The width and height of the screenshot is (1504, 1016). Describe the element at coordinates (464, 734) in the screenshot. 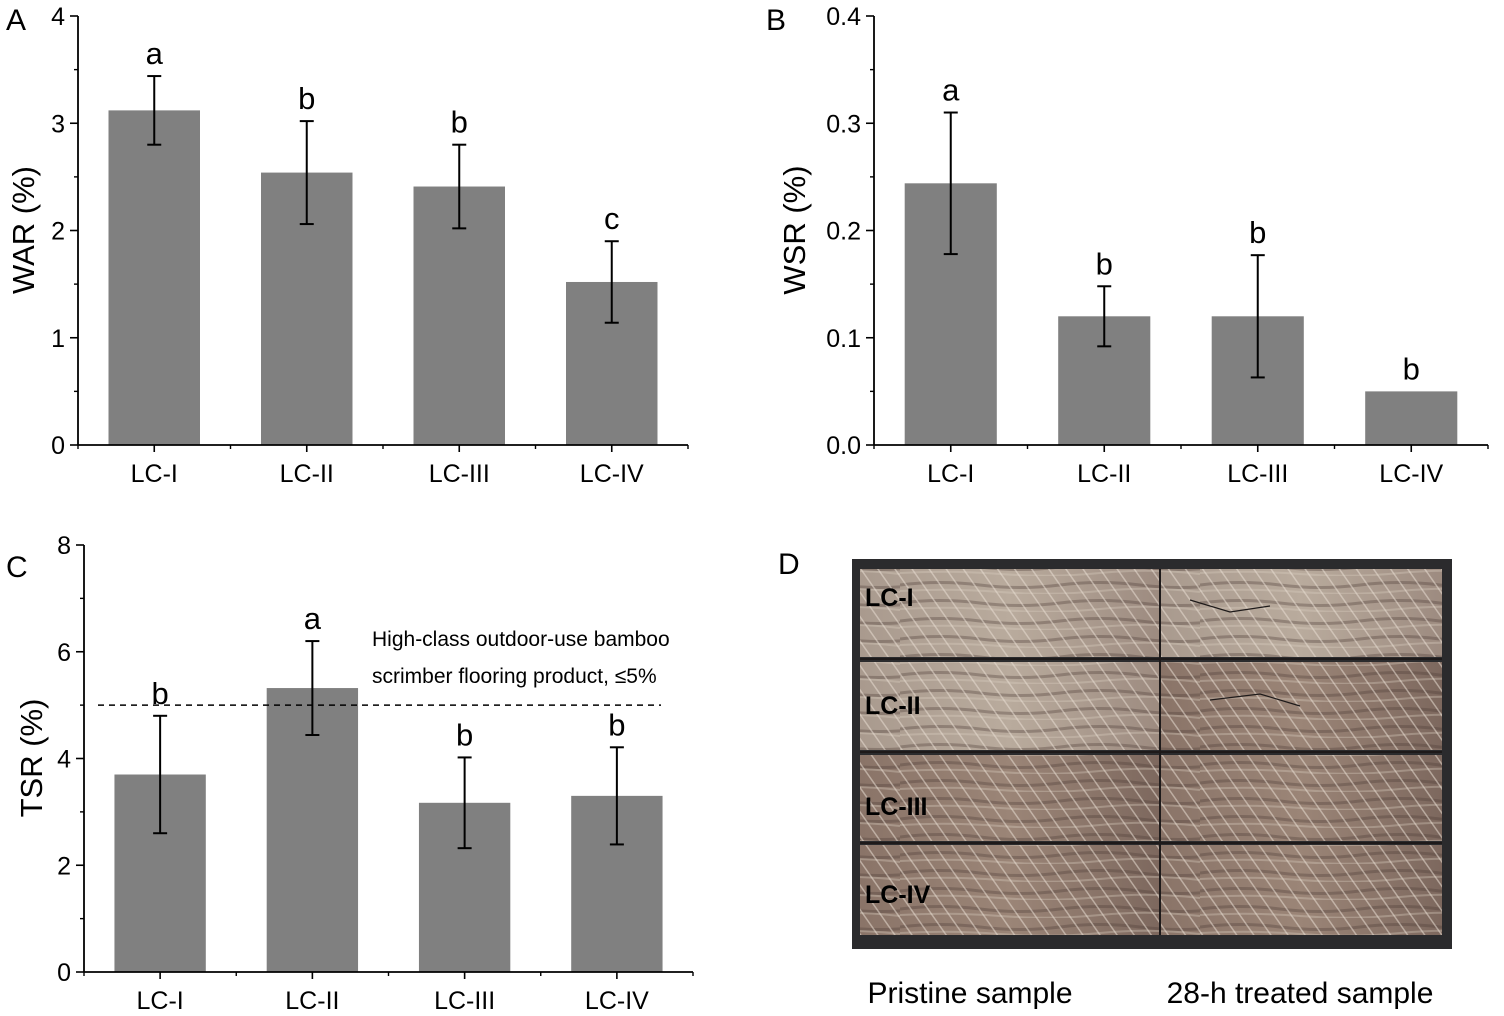

I see `panel-c-letter-lc-iii: b` at that location.